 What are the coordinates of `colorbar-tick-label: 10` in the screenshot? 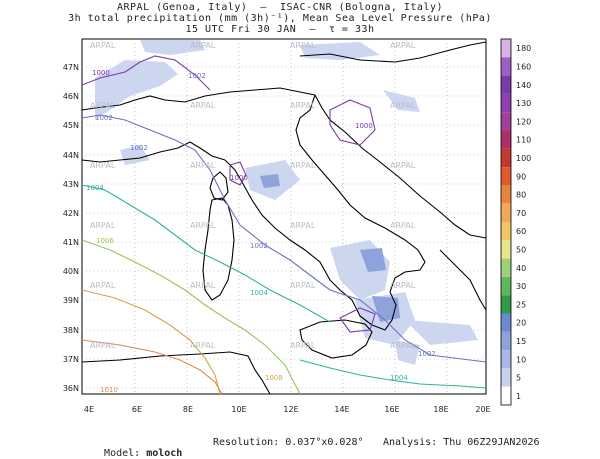 It's located at (521, 359).